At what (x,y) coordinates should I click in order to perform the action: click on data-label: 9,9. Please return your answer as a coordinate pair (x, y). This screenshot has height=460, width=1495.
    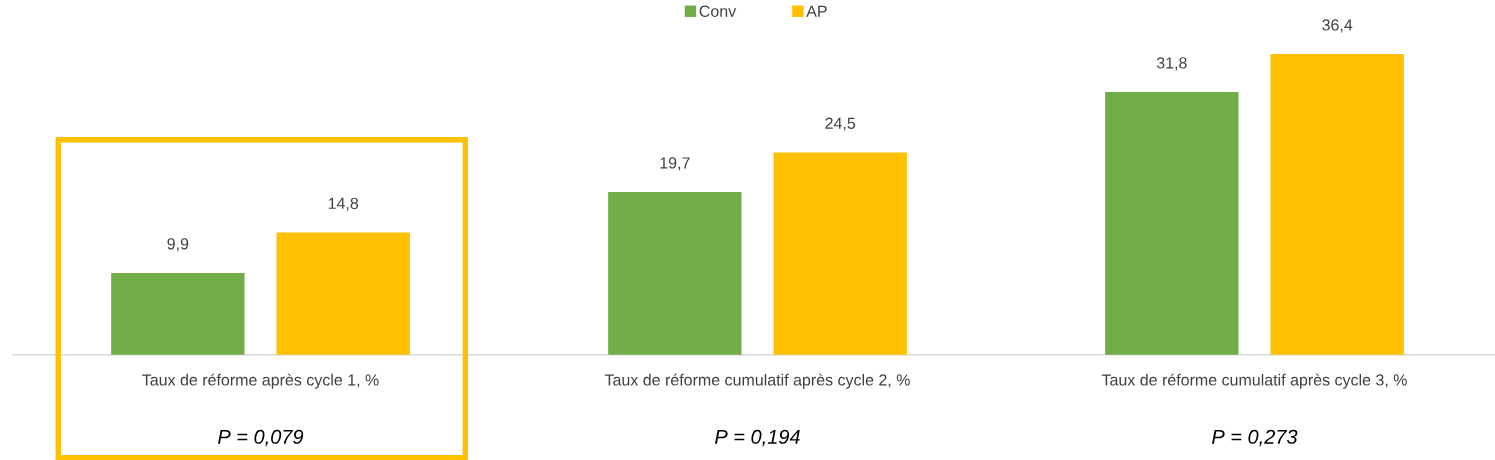
    Looking at the image, I should click on (178, 245).